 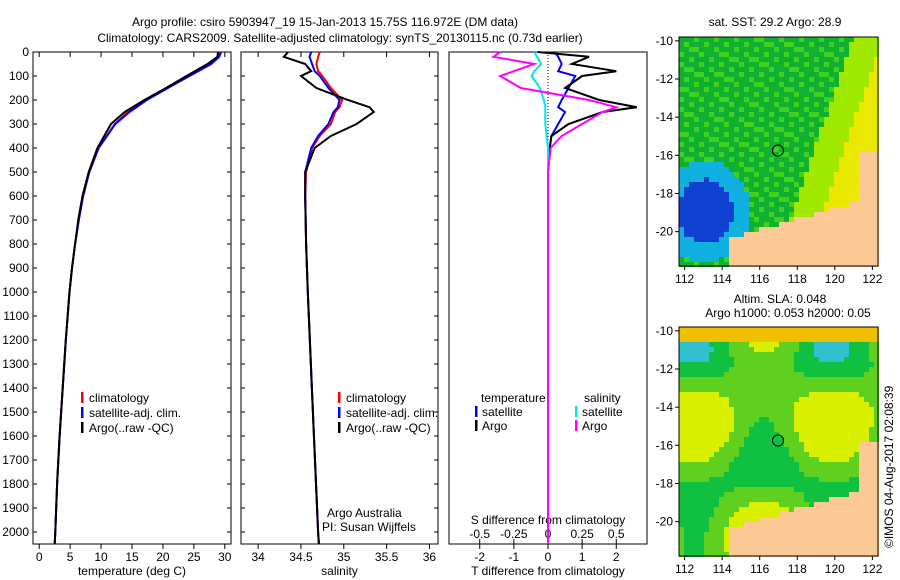 I want to click on y-tick-label: 0, so click(x=25, y=52).